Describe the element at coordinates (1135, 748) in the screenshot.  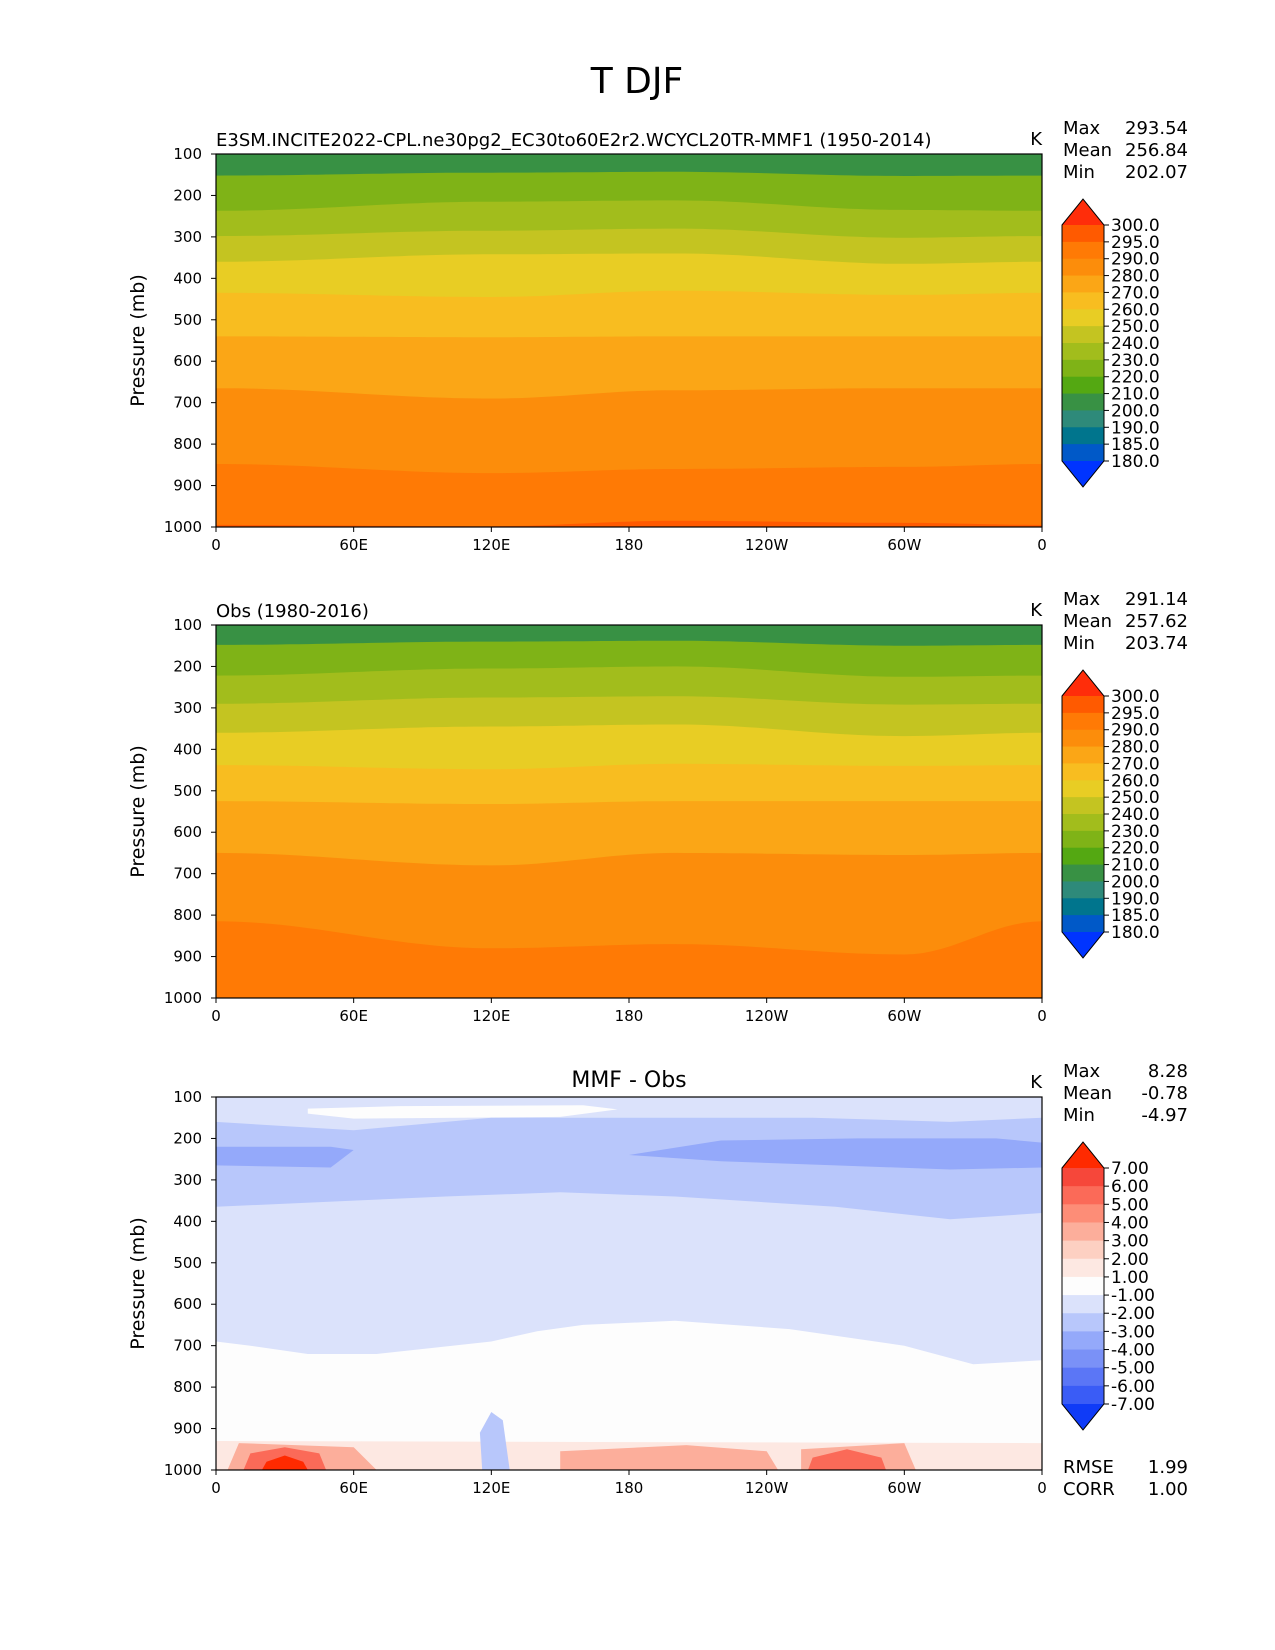
I see `colorbar-tick-label: 280.0` at that location.